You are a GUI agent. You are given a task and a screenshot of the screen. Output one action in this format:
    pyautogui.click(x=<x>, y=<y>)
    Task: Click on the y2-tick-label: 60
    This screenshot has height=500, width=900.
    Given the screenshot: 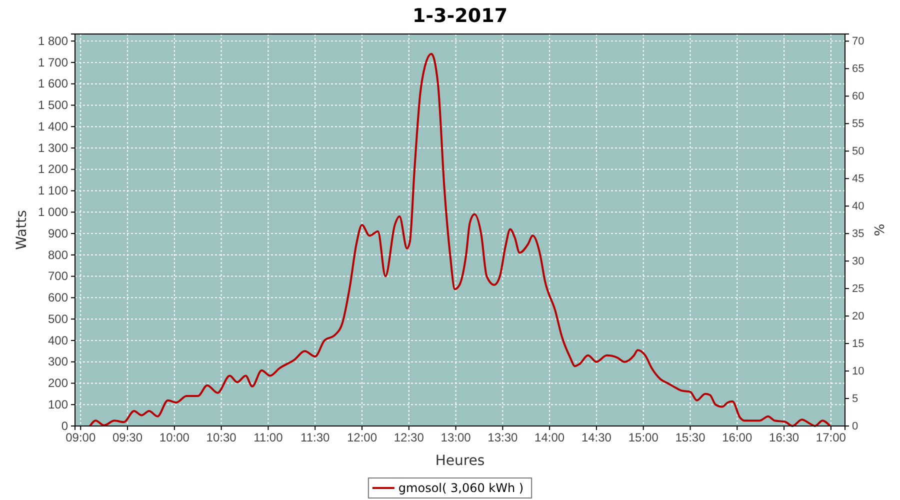 What is the action you would take?
    pyautogui.click(x=858, y=96)
    